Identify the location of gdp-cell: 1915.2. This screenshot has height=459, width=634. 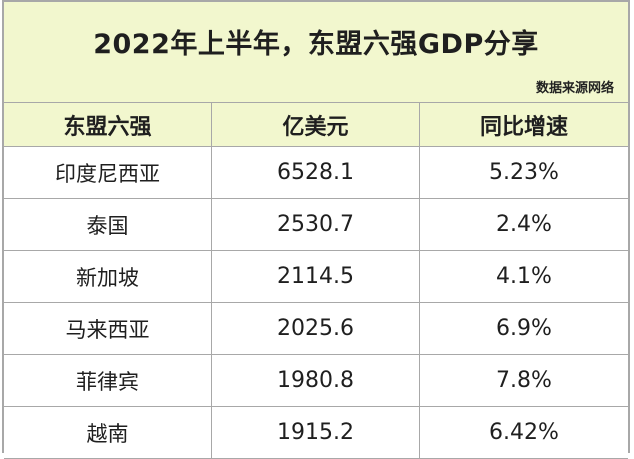
(316, 432).